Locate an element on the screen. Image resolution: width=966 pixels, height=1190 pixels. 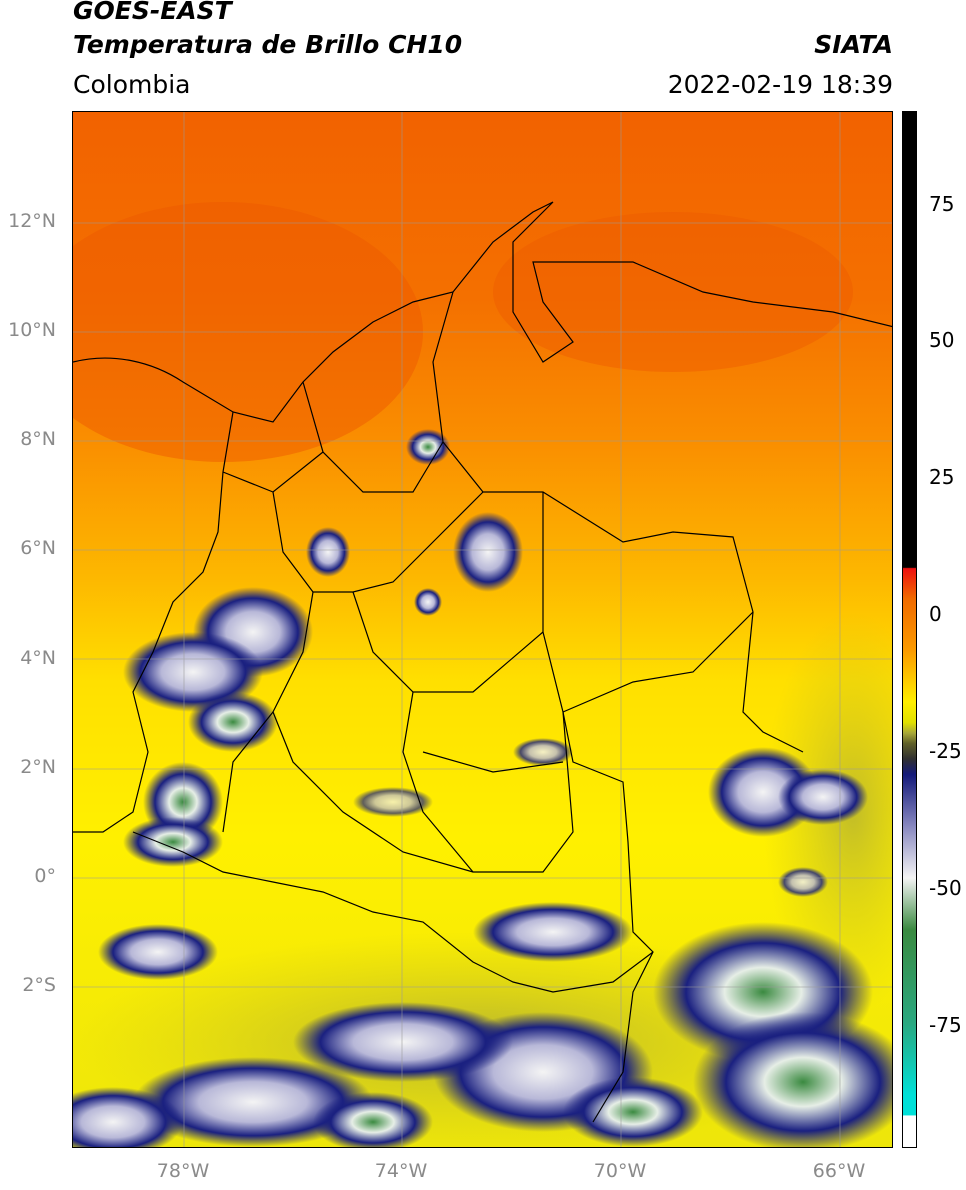
agency-label: SIATA is located at coordinates (853, 44).